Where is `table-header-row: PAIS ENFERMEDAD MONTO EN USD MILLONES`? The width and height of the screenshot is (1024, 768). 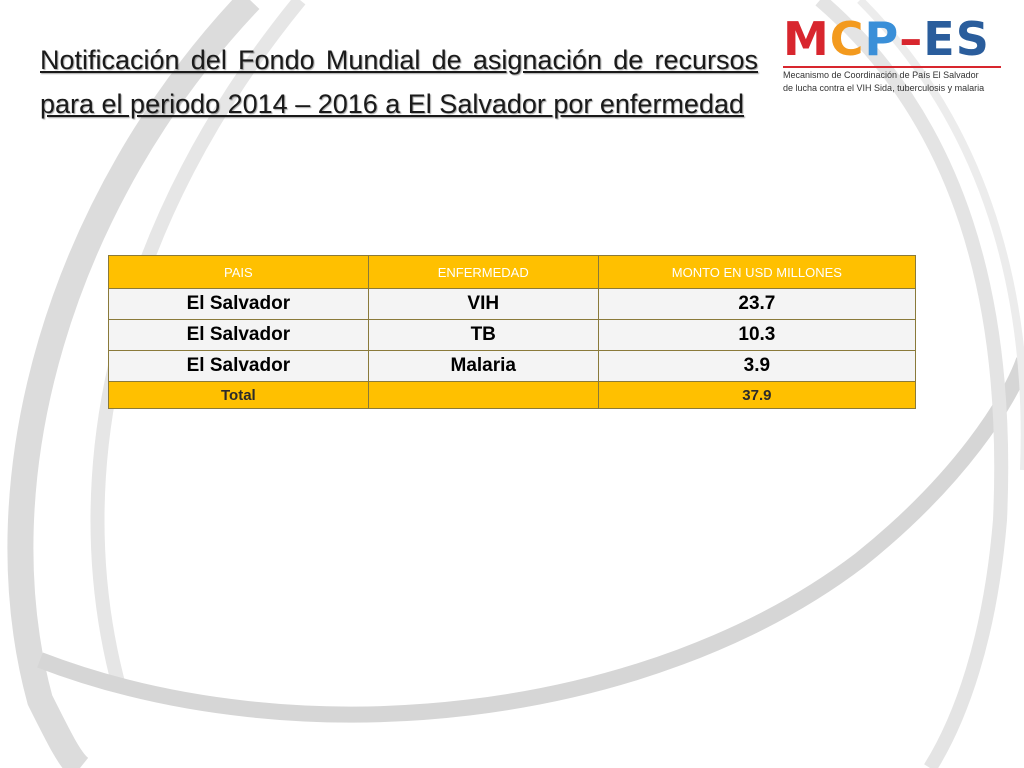
table-header-row: PAIS ENFERMEDAD MONTO EN USD MILLONES is located at coordinates (512, 272).